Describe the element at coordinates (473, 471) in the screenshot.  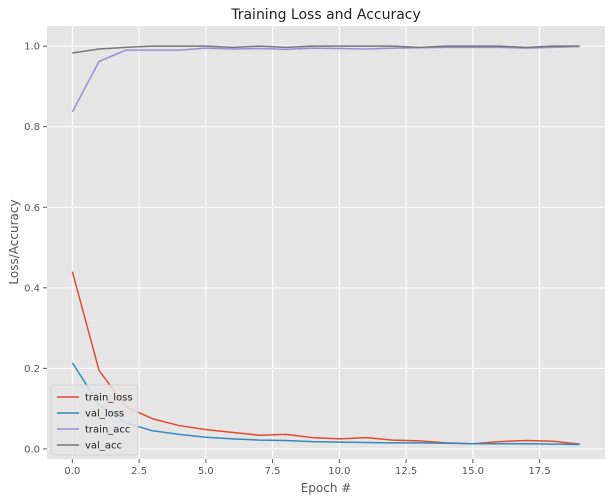
I see `x-tick-label: 15.0` at that location.